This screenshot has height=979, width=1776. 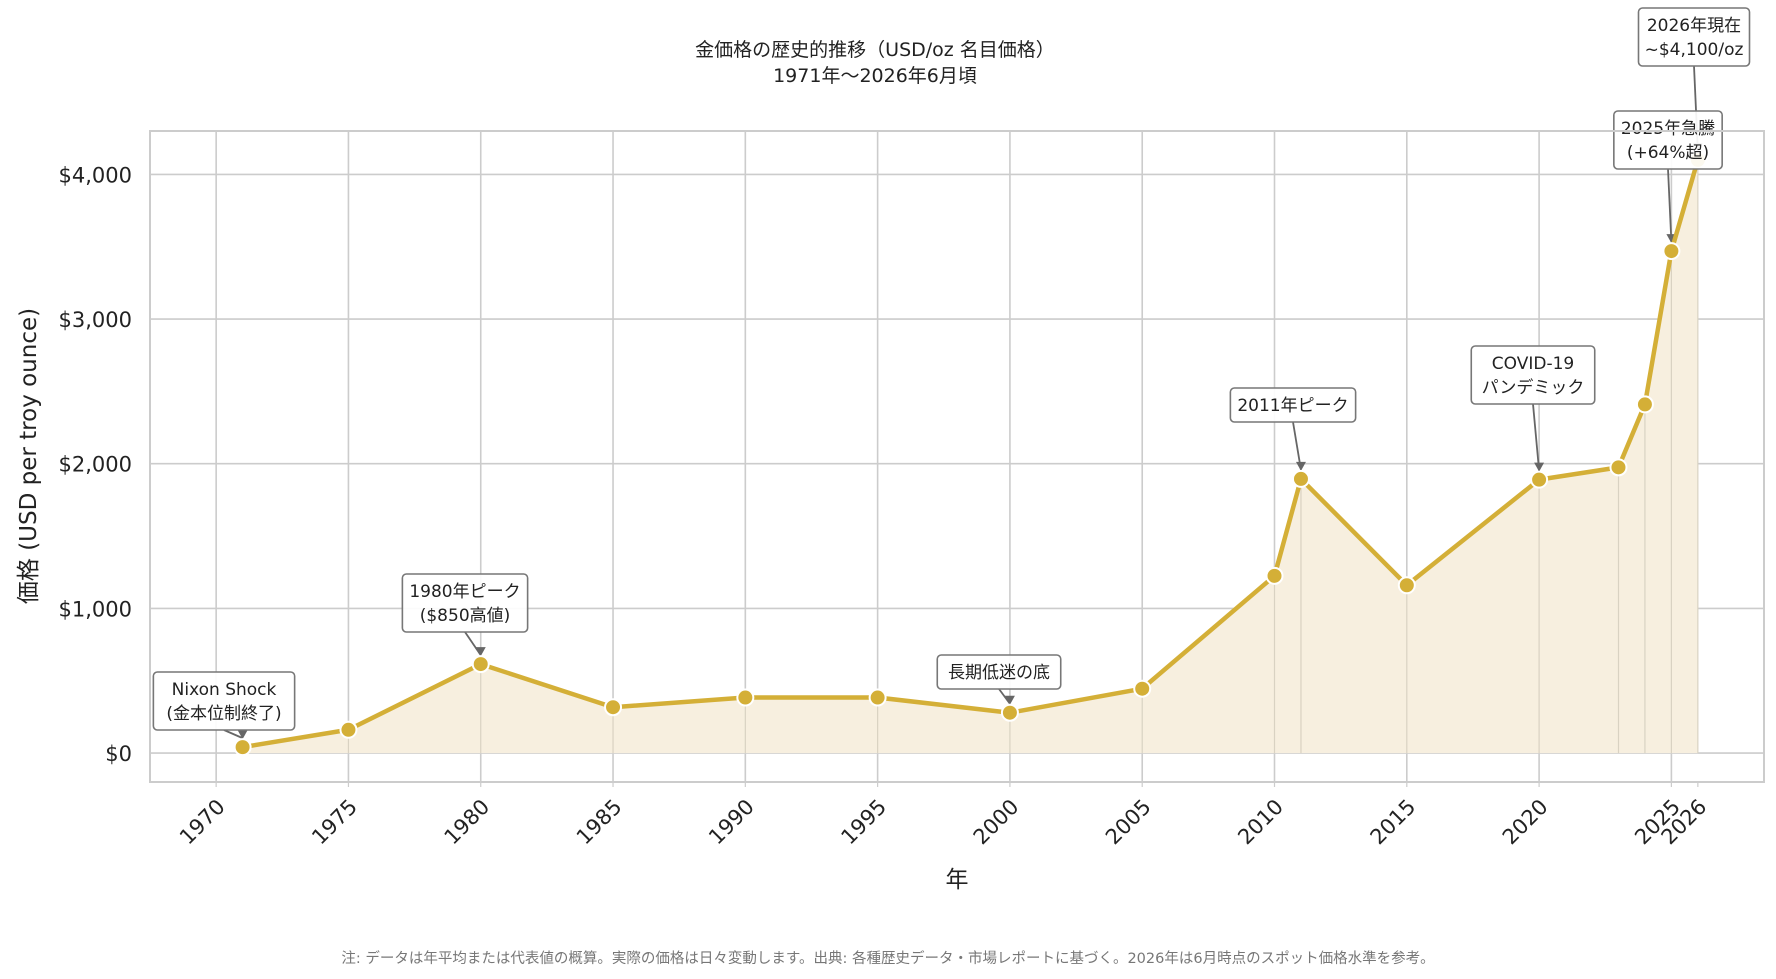 What do you see at coordinates (95, 320) in the screenshot?
I see `y-tick-label: $3,000` at bounding box center [95, 320].